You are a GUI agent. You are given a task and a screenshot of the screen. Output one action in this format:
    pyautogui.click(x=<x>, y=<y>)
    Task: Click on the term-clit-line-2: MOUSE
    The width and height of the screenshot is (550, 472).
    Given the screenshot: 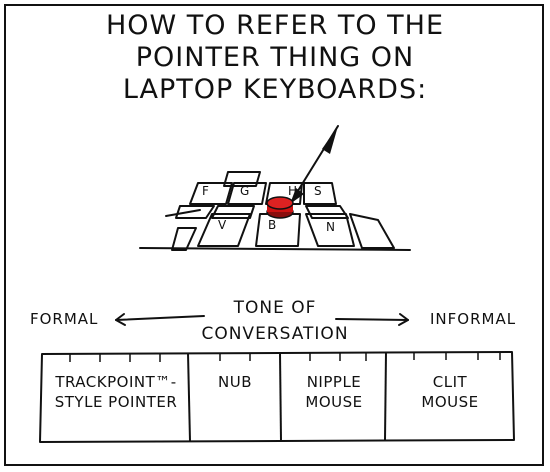 What is the action you would take?
    pyautogui.click(x=450, y=402)
    